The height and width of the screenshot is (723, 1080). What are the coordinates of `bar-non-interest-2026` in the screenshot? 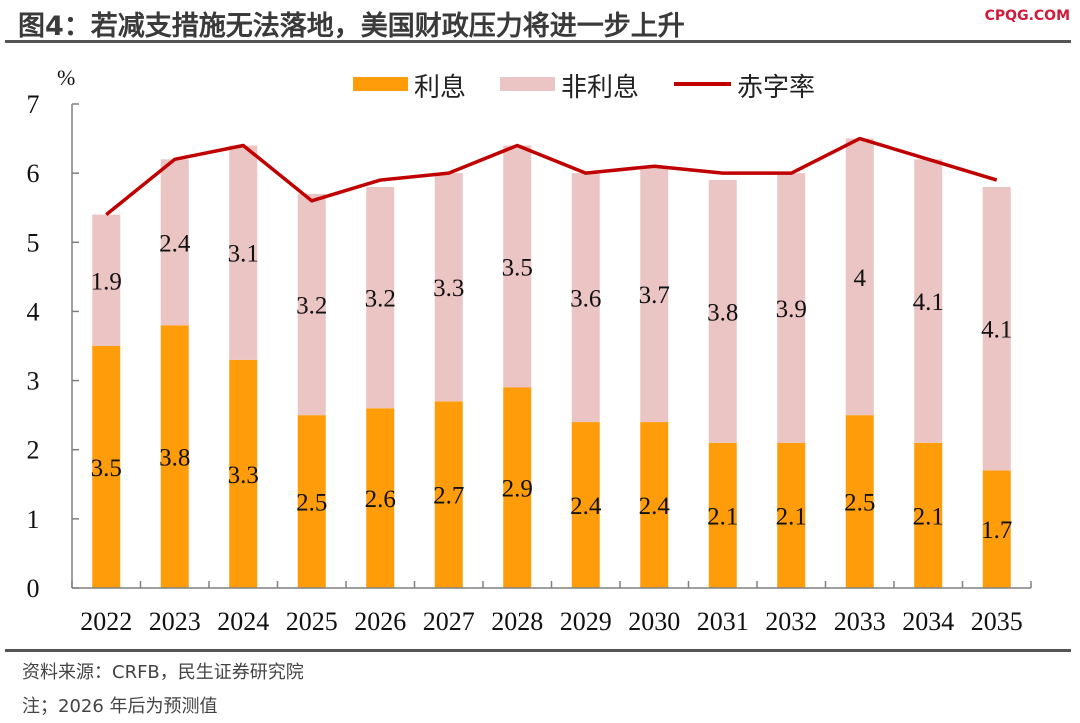 It's located at (380, 297).